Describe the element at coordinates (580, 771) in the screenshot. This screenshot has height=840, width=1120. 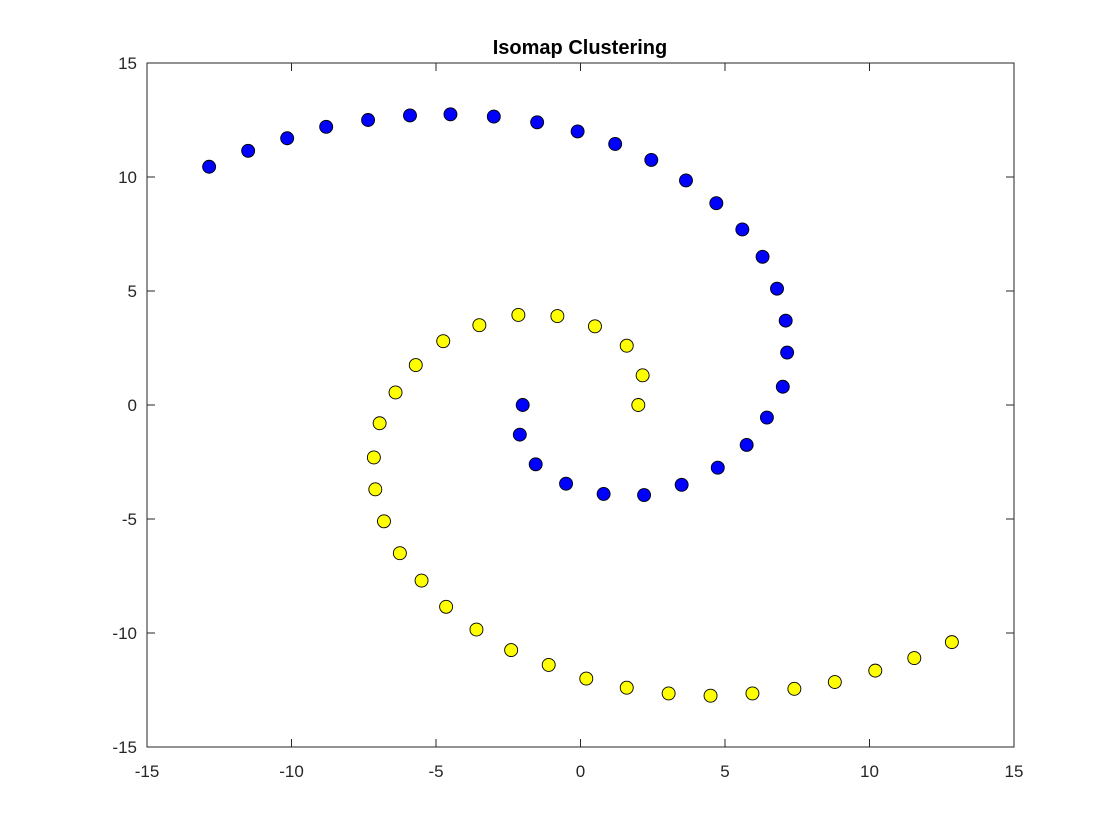
I see `x-tick-label: 0` at that location.